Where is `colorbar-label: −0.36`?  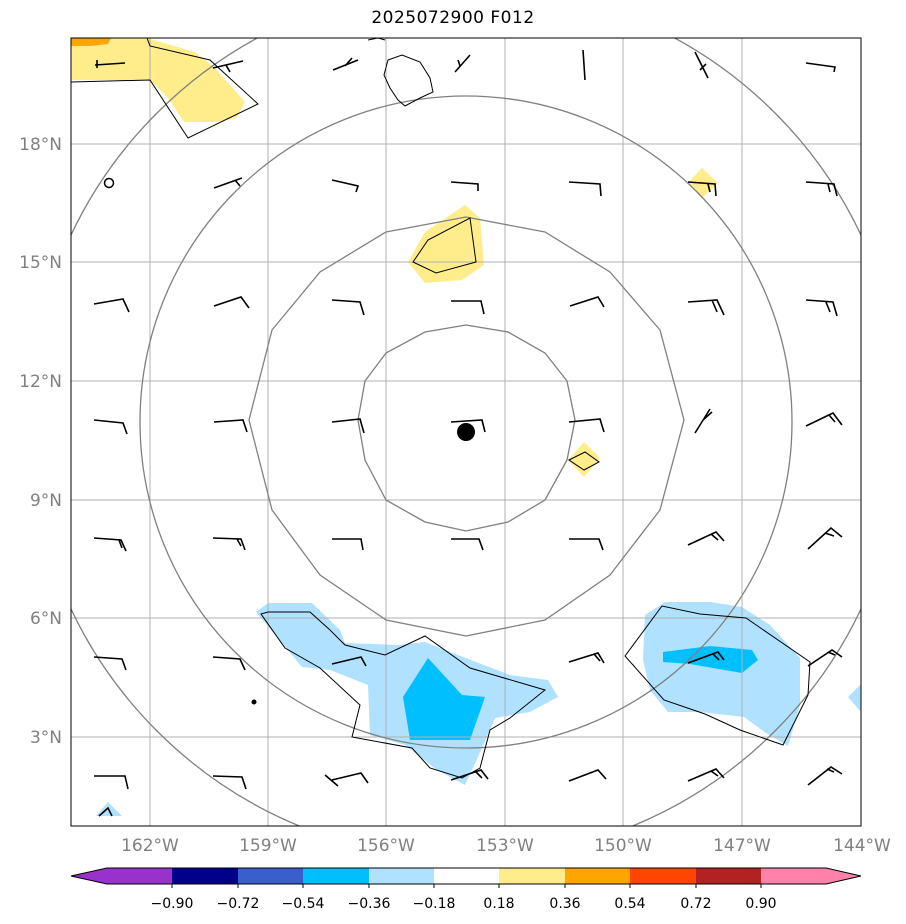 colorbar-label: −0.36 is located at coordinates (369, 904).